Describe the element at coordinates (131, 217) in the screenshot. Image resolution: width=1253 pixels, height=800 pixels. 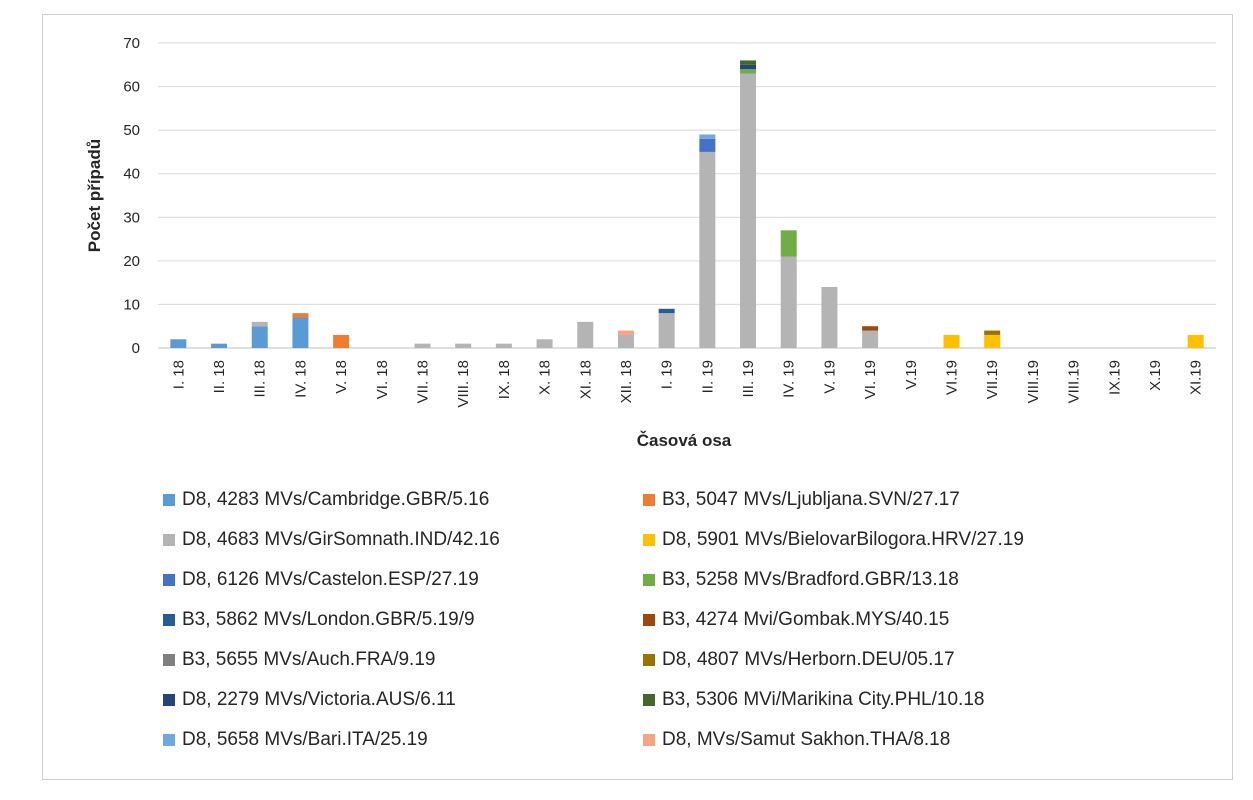
I see `y-tick-label: 30` at that location.